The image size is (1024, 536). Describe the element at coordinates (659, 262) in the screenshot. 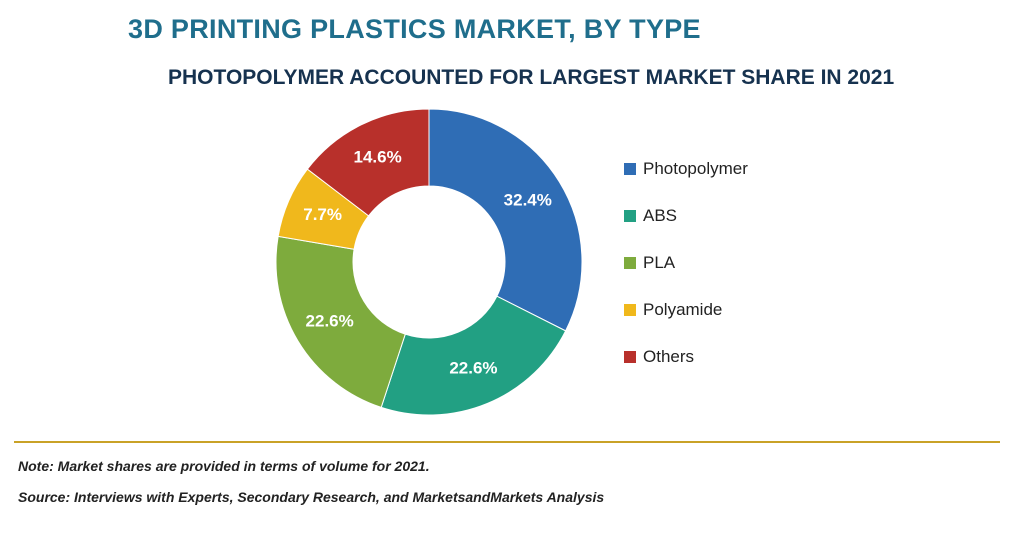

I see `legend-label-pla: PLA` at that location.